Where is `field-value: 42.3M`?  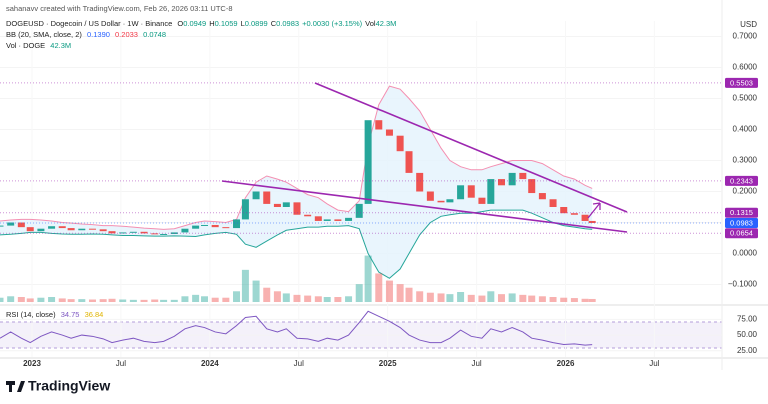 field-value: 42.3M is located at coordinates (386, 23).